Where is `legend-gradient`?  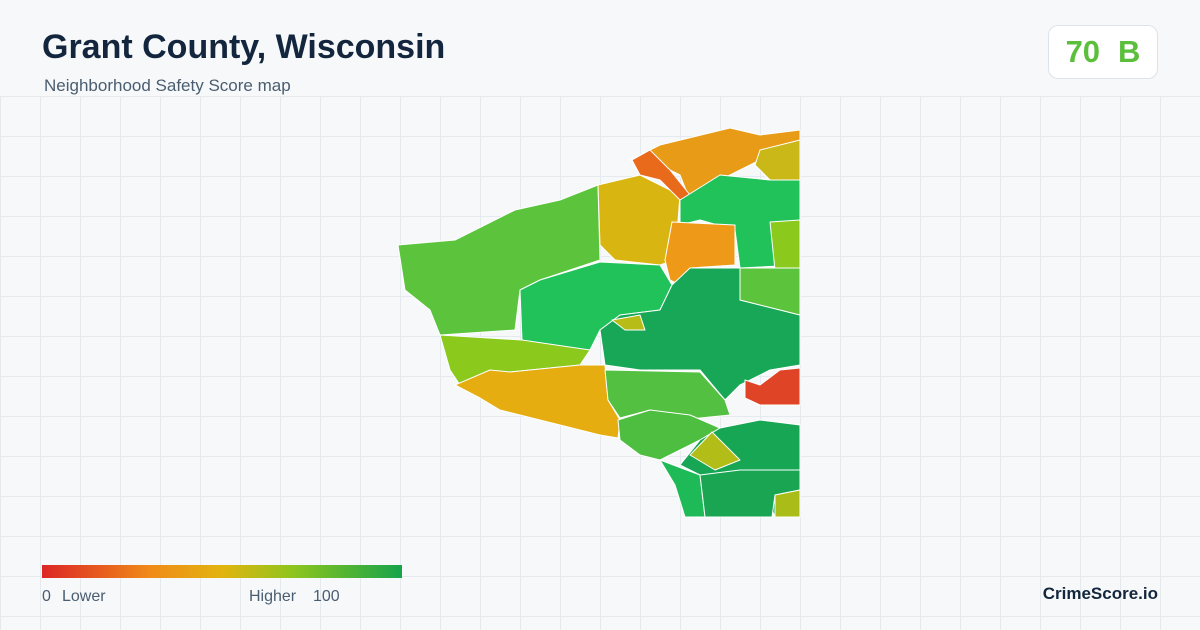
legend-gradient is located at coordinates (222, 571).